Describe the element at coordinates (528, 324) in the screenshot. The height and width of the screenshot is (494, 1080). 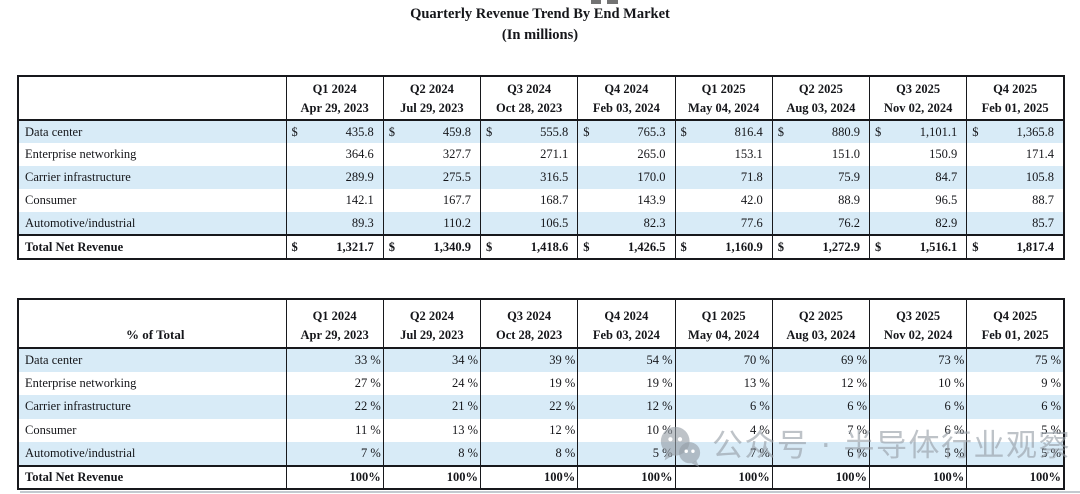
I see `column-header: Q3 2024 Oct 28, 2023` at that location.